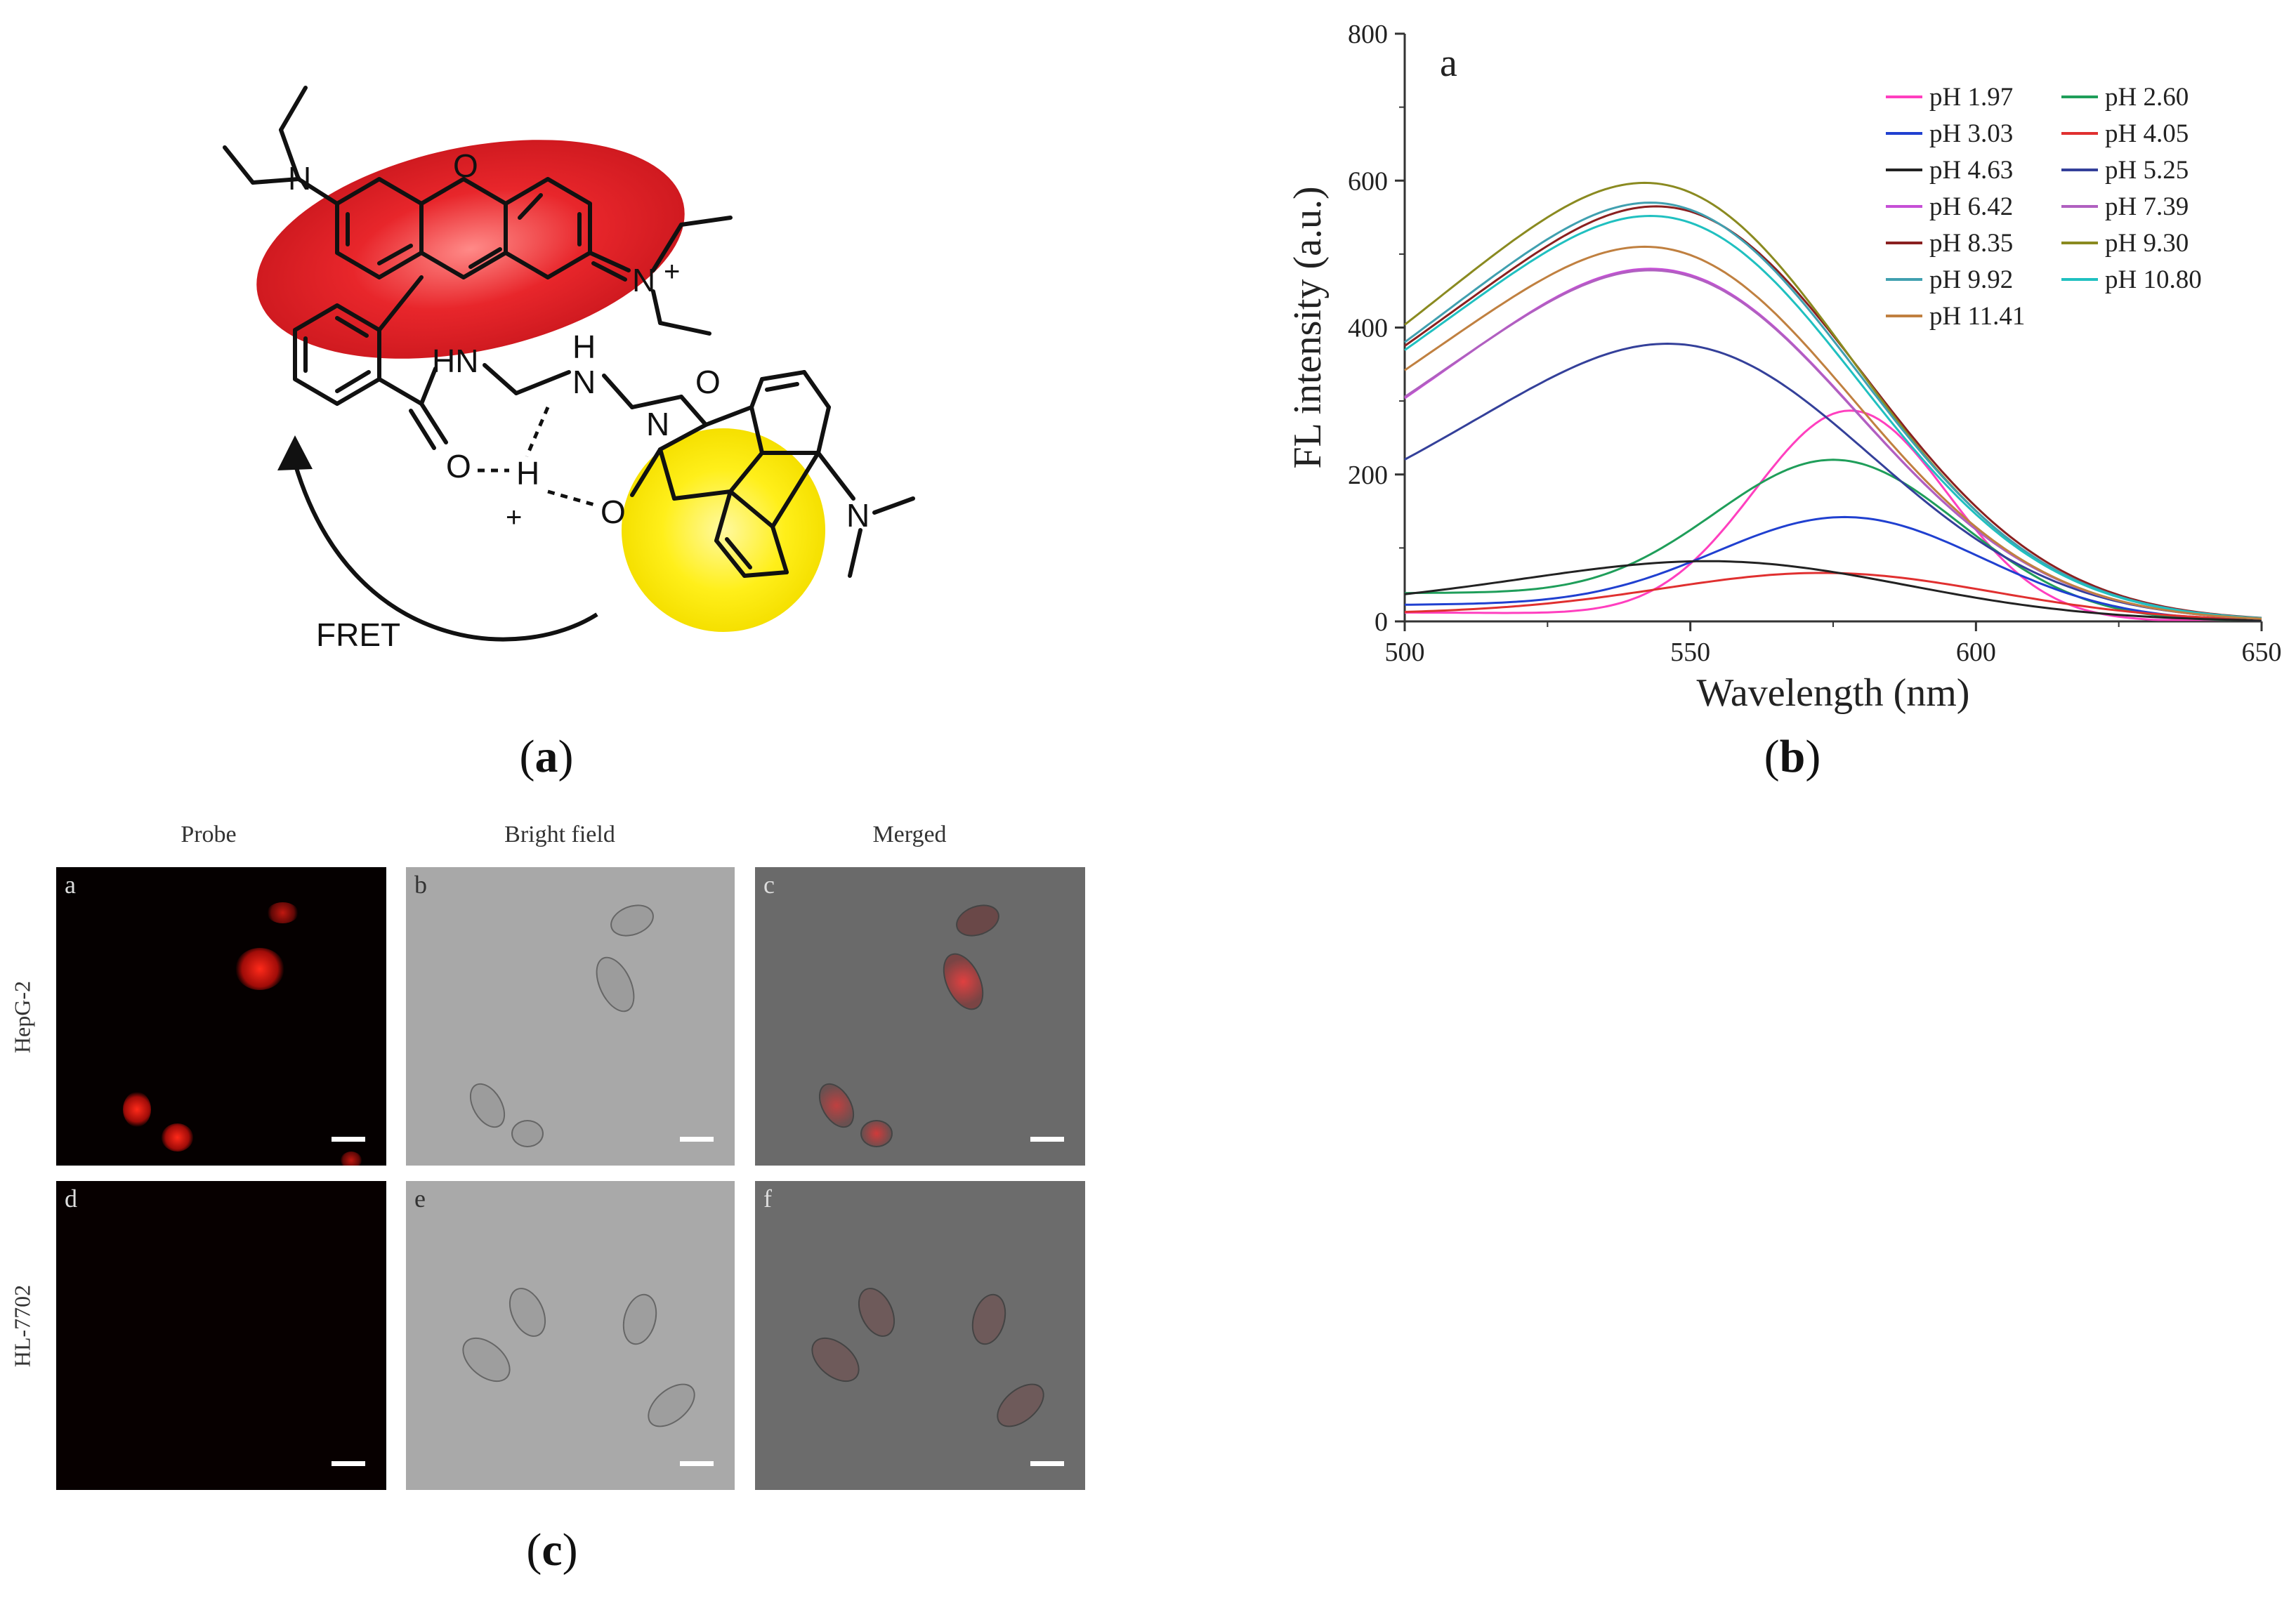 This screenshot has height=1603, width=2296. What do you see at coordinates (643, 280) in the screenshot?
I see `atom-n-right: N` at bounding box center [643, 280].